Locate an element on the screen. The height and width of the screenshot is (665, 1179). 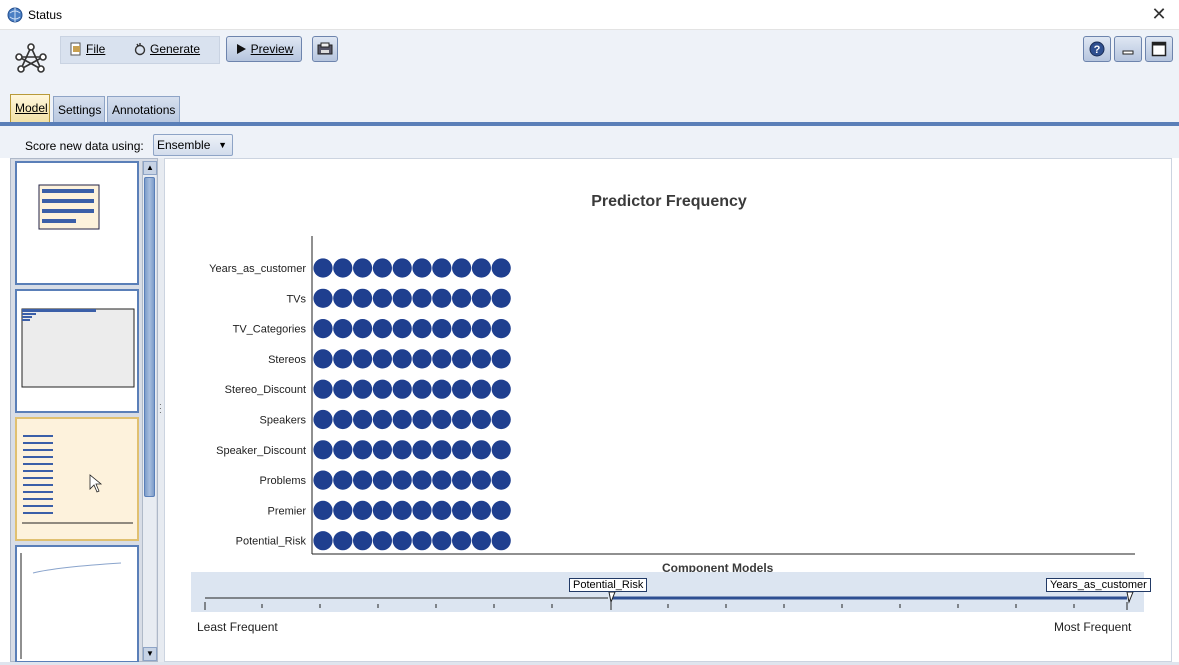
bottom-border is located at coordinates (589, 663).